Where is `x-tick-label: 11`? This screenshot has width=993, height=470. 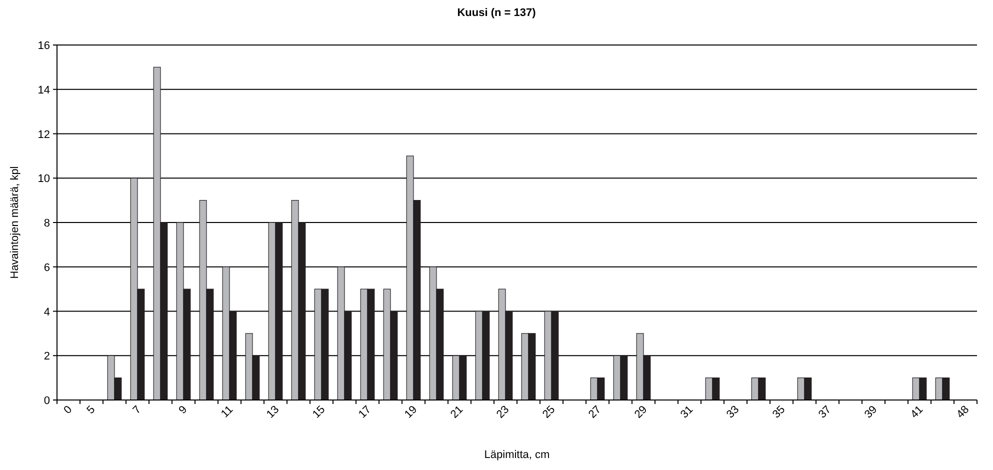 x-tick-label: 11 is located at coordinates (227, 412).